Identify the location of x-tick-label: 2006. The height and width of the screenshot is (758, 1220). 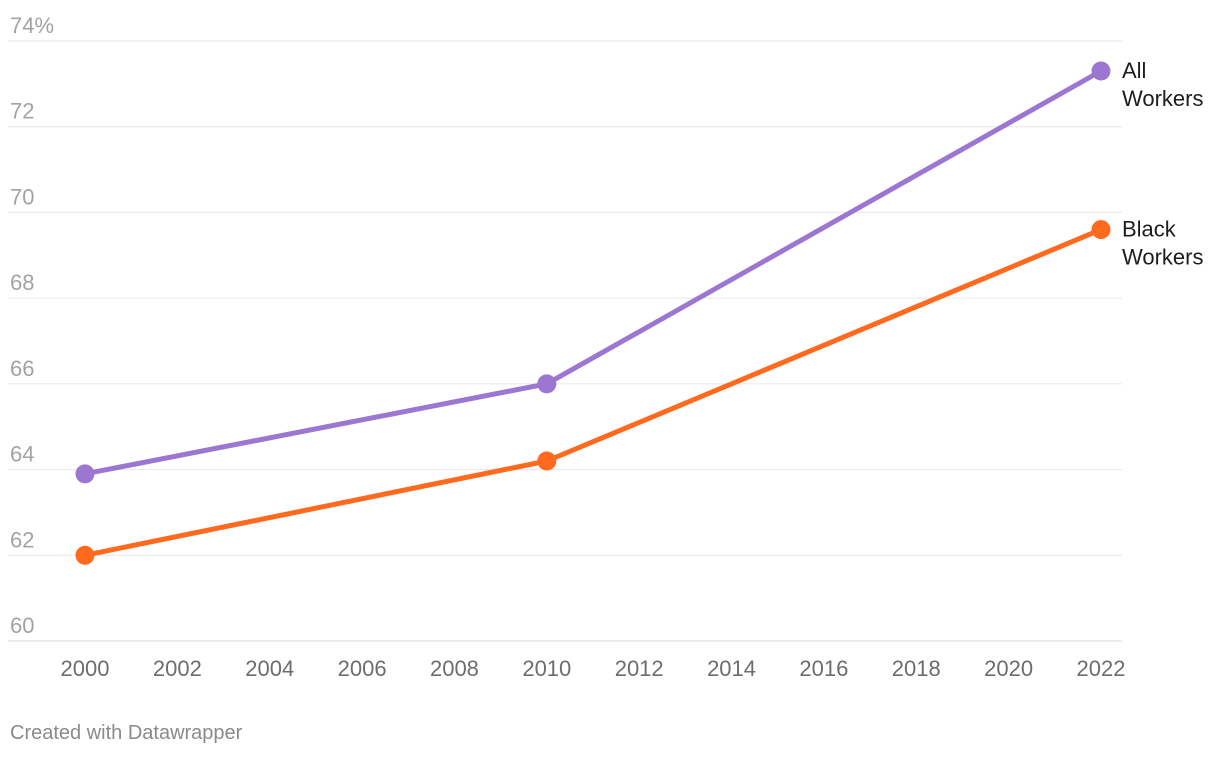
(362, 668).